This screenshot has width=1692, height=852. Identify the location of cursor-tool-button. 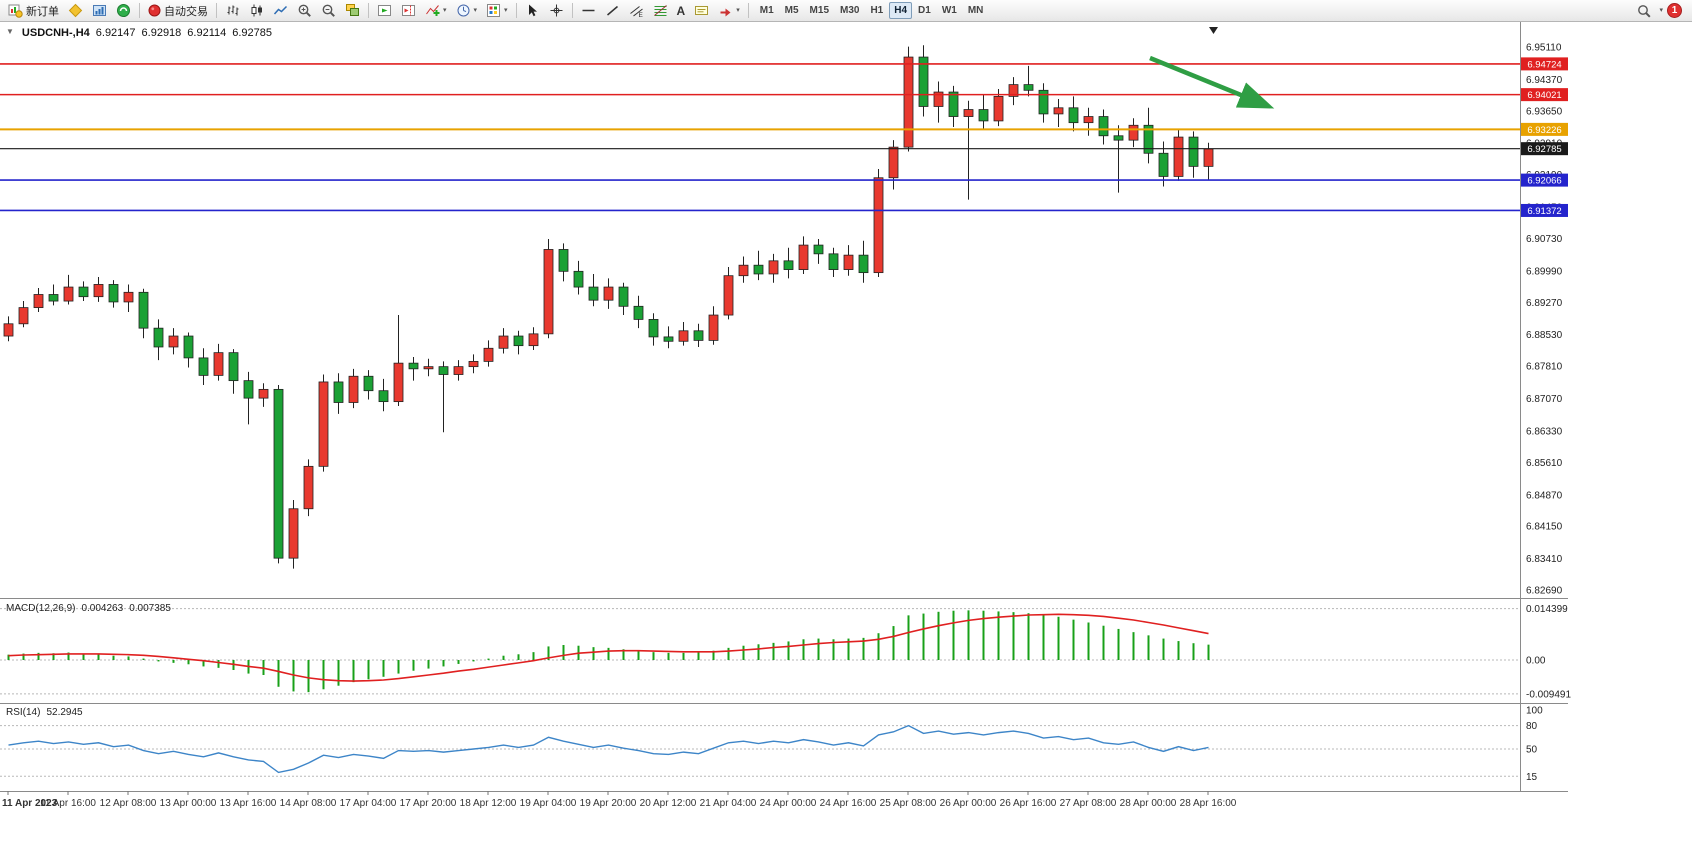
(532, 11).